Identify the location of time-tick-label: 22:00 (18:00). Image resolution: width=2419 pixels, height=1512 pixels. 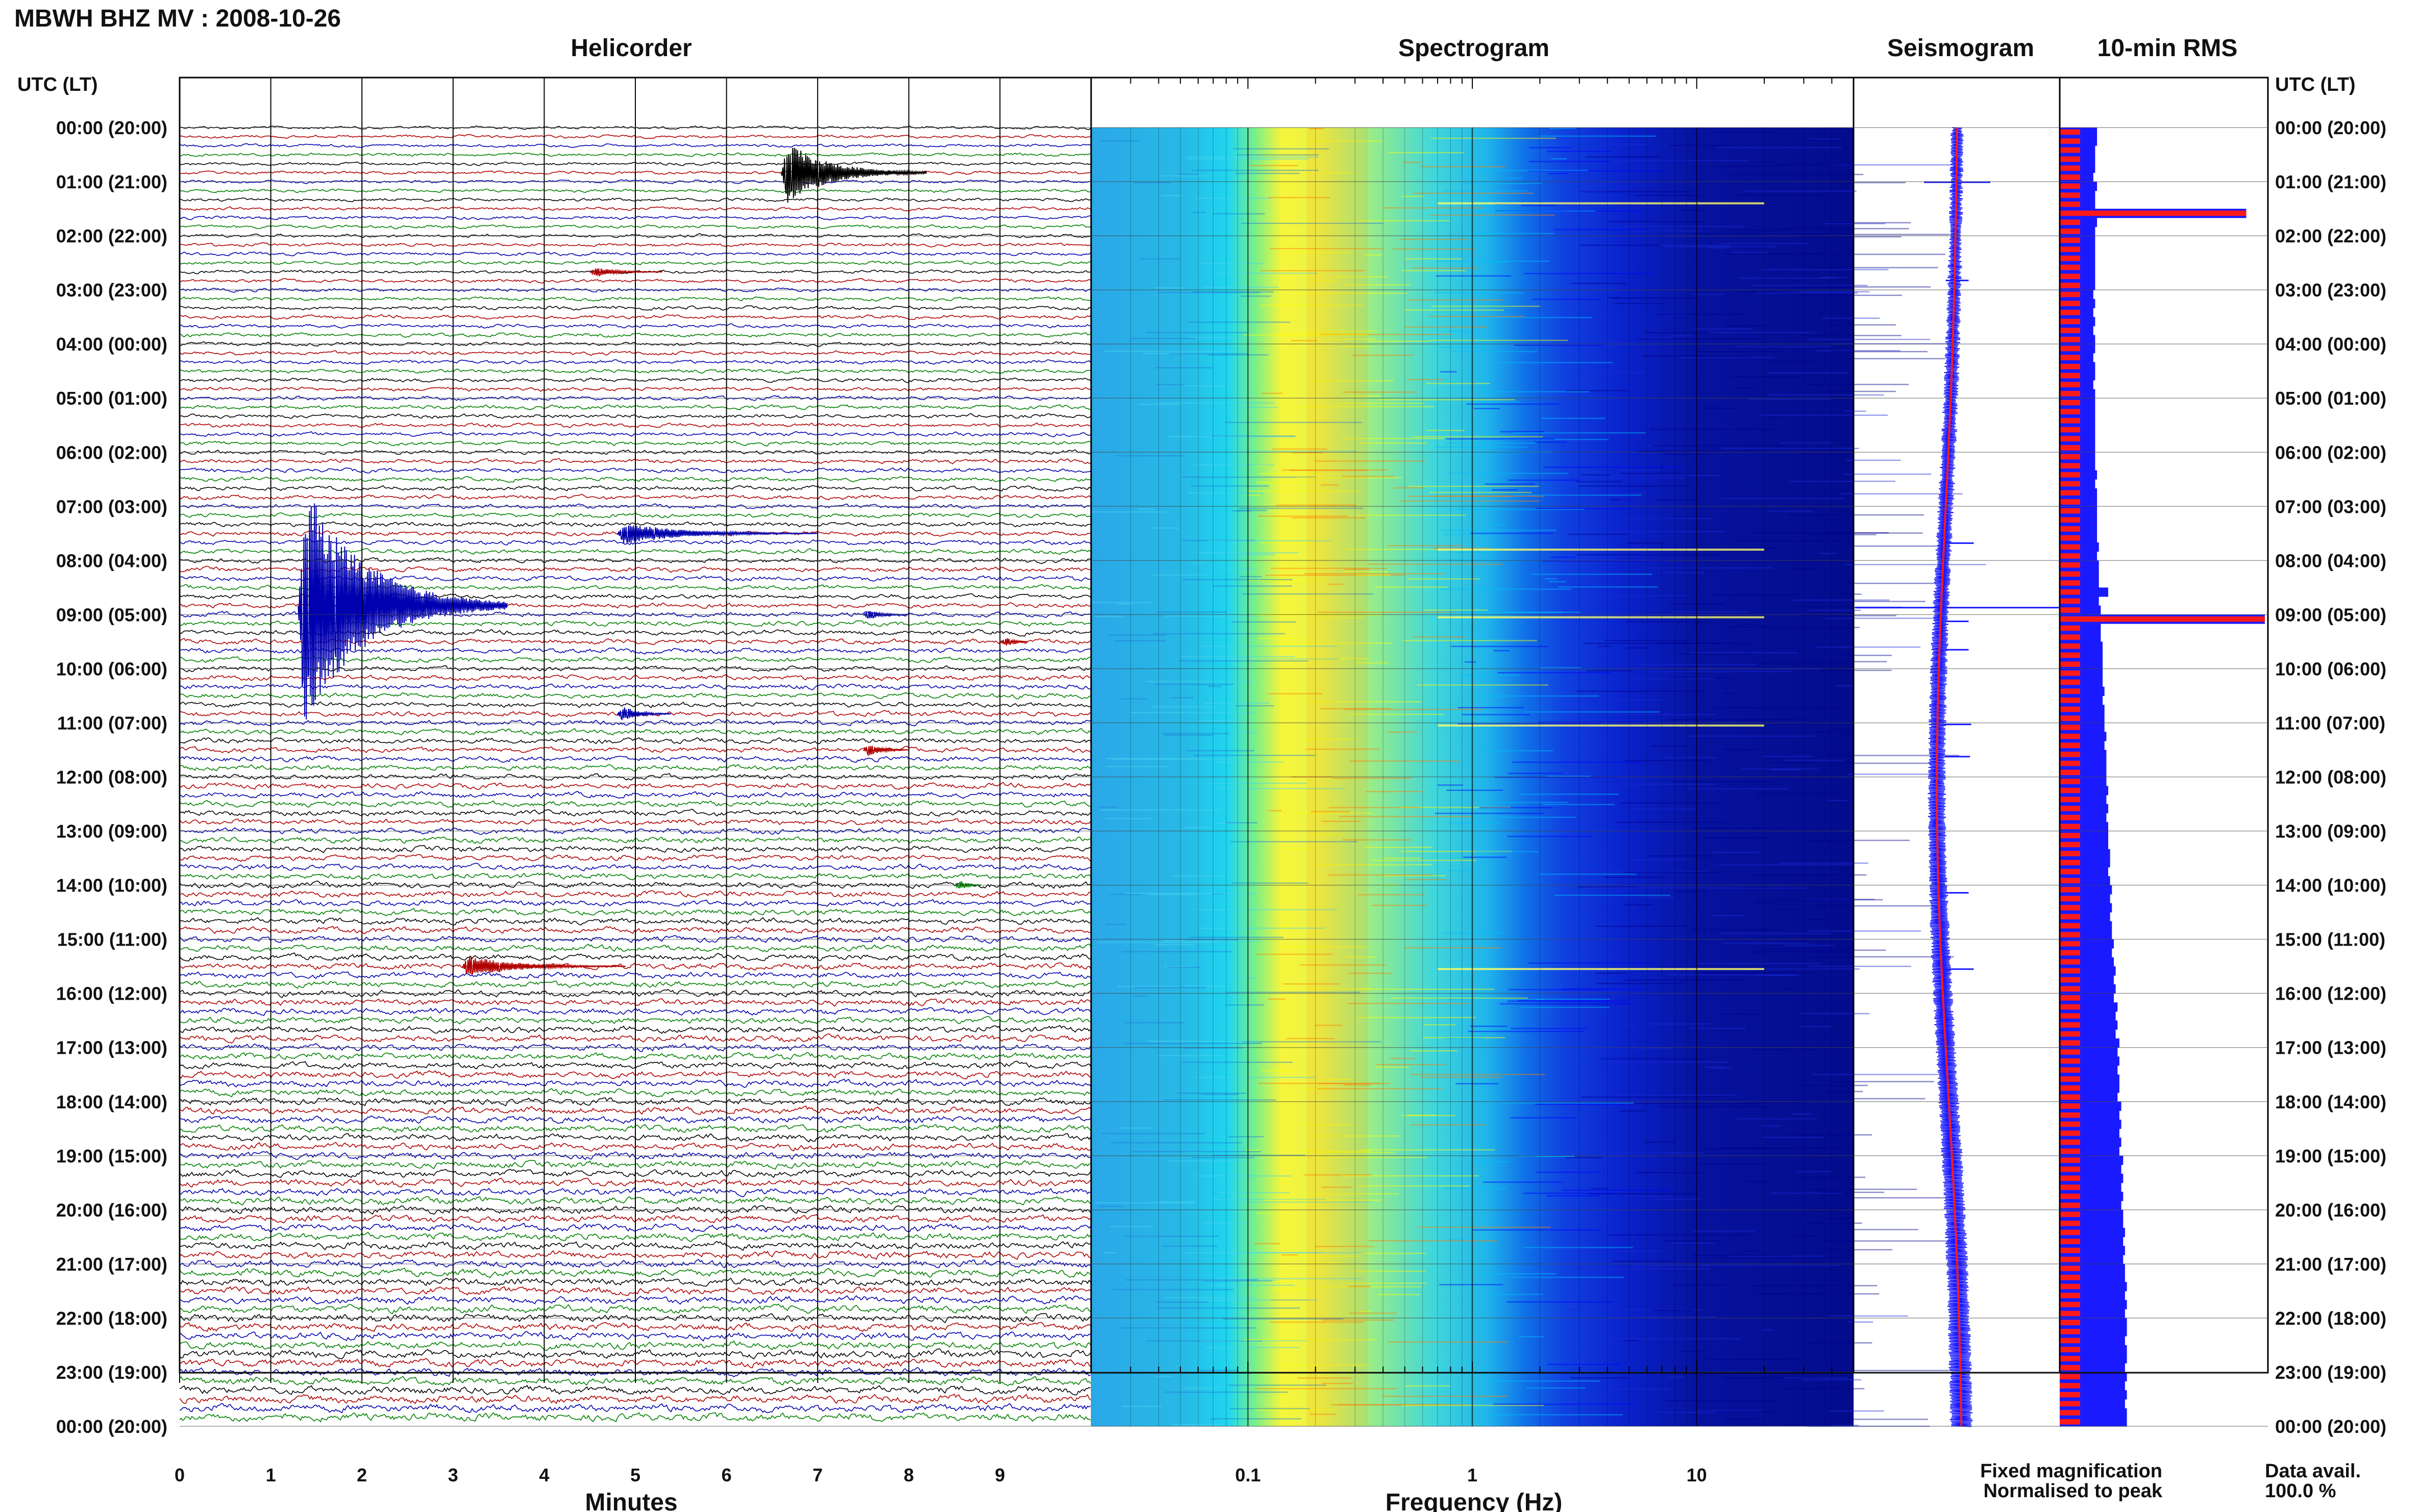
(111, 1318).